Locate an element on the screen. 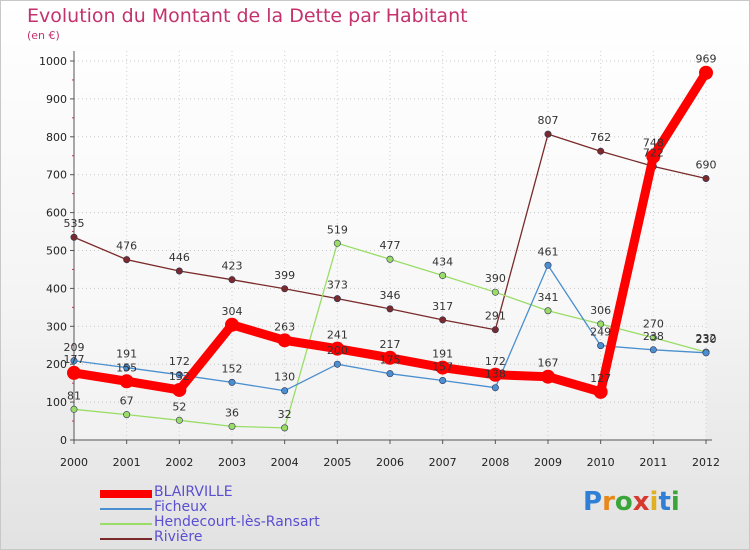 The width and height of the screenshot is (750, 550). data-label-2: 36 is located at coordinates (232, 412).